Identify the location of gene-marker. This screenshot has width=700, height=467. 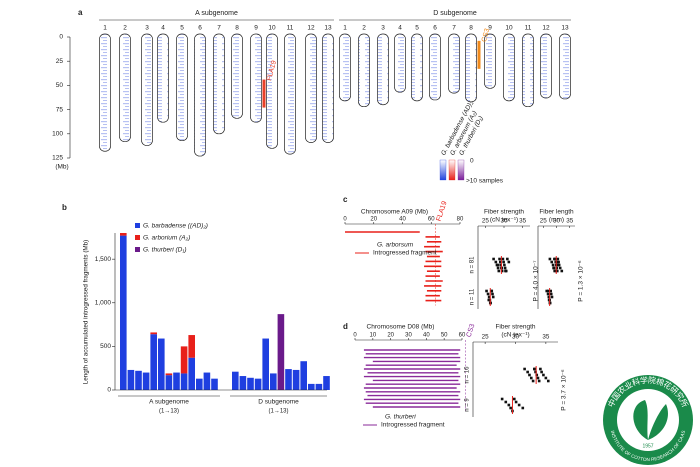
(264, 93).